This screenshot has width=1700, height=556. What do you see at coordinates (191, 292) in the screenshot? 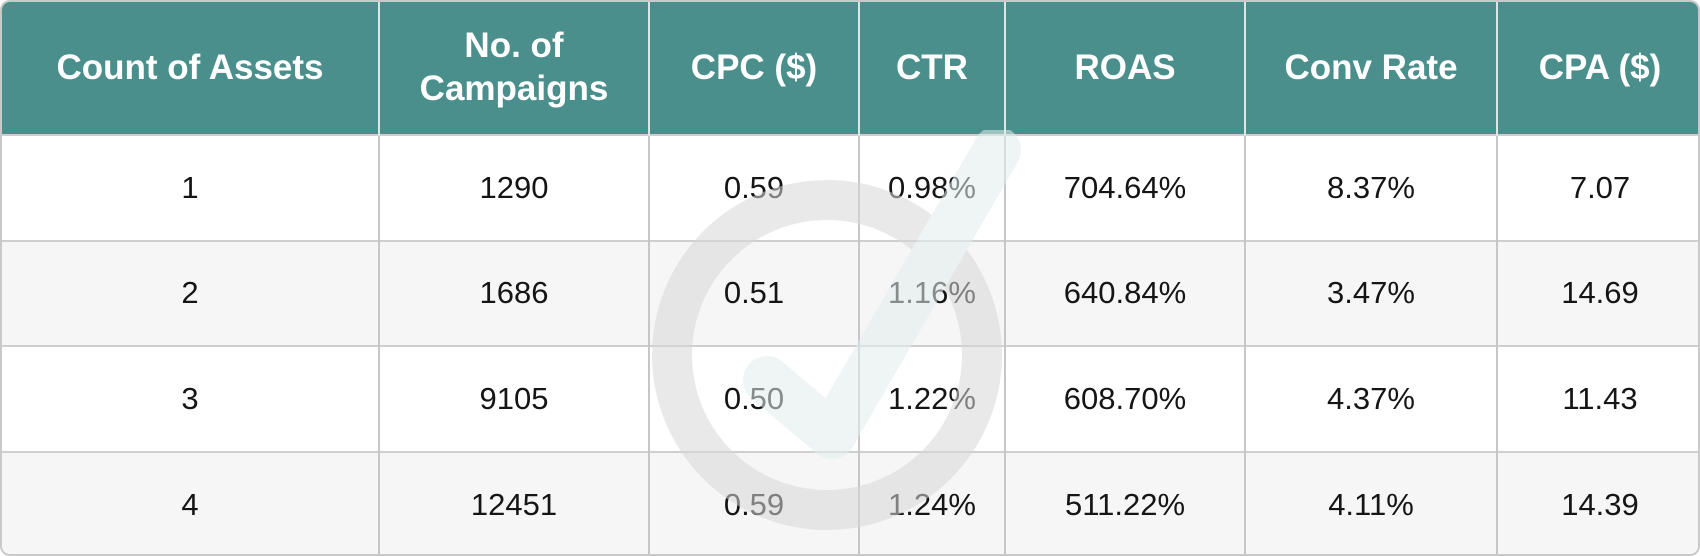
I see `cell-count-of-assets: 2` at bounding box center [191, 292].